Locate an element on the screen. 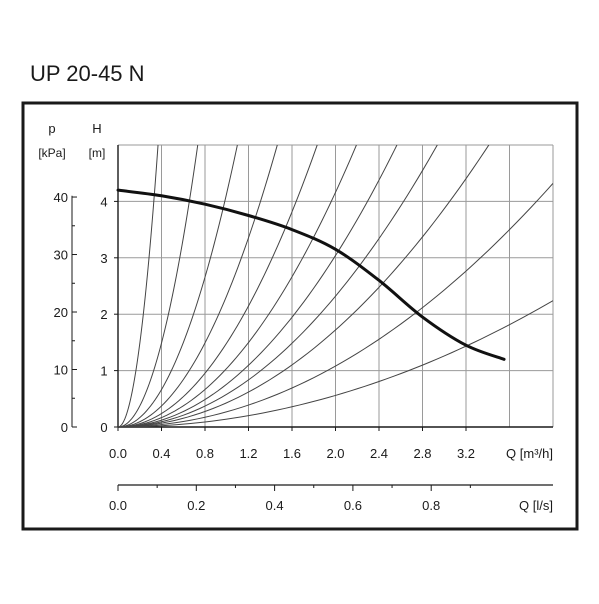  h-axis-unit: [m] is located at coordinates (97, 153).